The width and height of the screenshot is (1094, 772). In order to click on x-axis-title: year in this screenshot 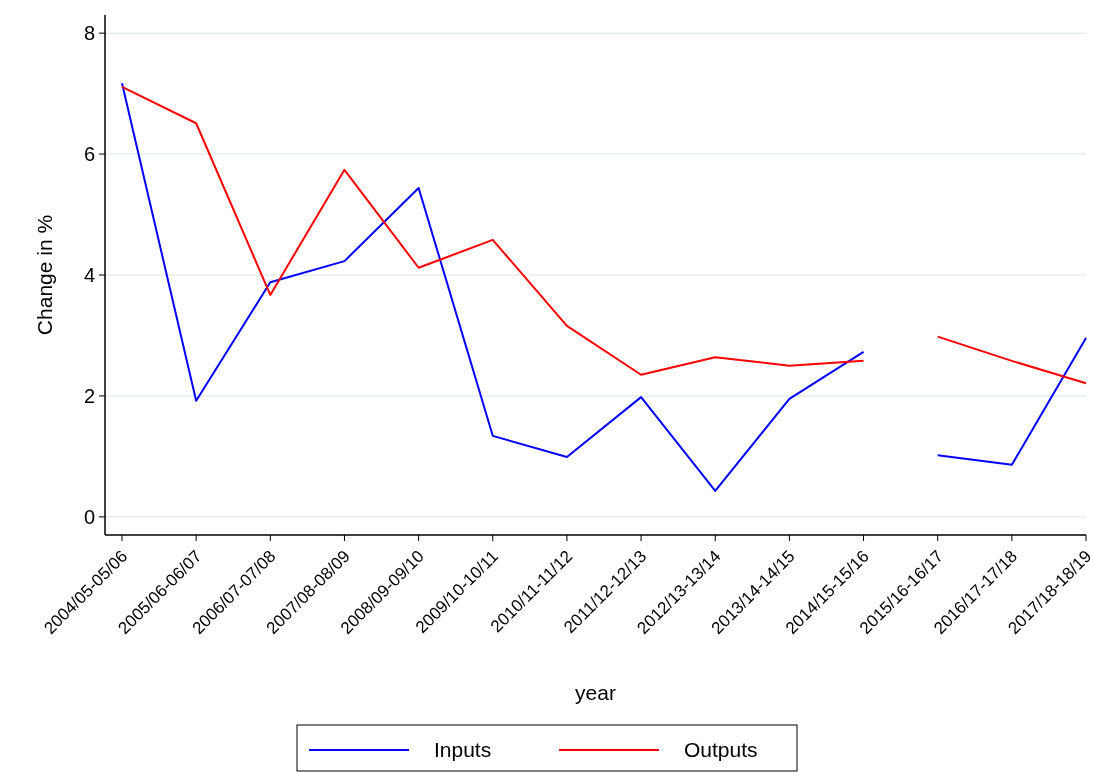, I will do `click(595, 692)`.